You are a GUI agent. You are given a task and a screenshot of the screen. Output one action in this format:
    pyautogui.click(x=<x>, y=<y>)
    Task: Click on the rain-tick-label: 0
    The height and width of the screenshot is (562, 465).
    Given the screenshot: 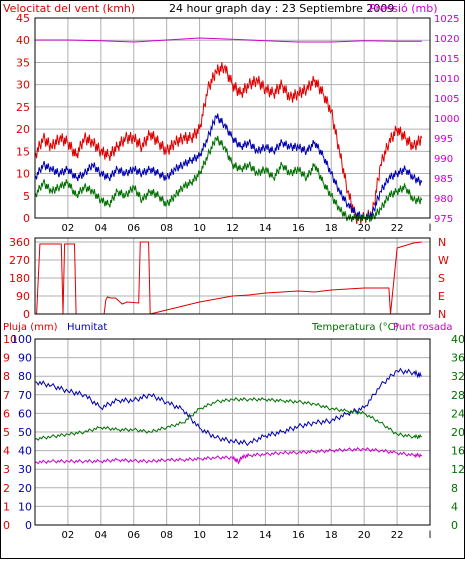 What is the action you would take?
    pyautogui.click(x=6, y=525)
    